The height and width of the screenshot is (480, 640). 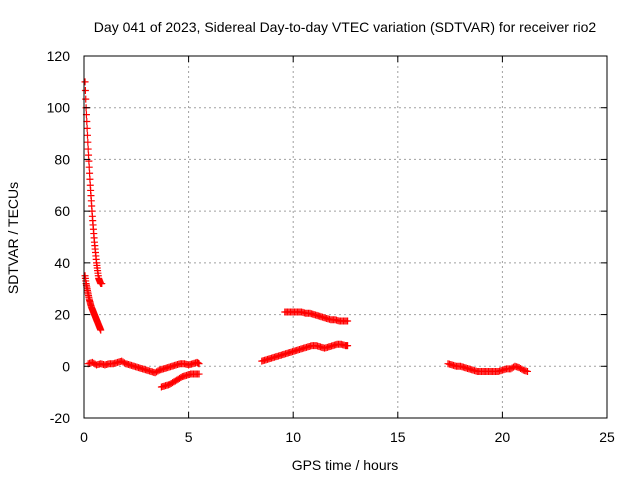 I want to click on x-axis-label: GPS time / hours, so click(x=345, y=465).